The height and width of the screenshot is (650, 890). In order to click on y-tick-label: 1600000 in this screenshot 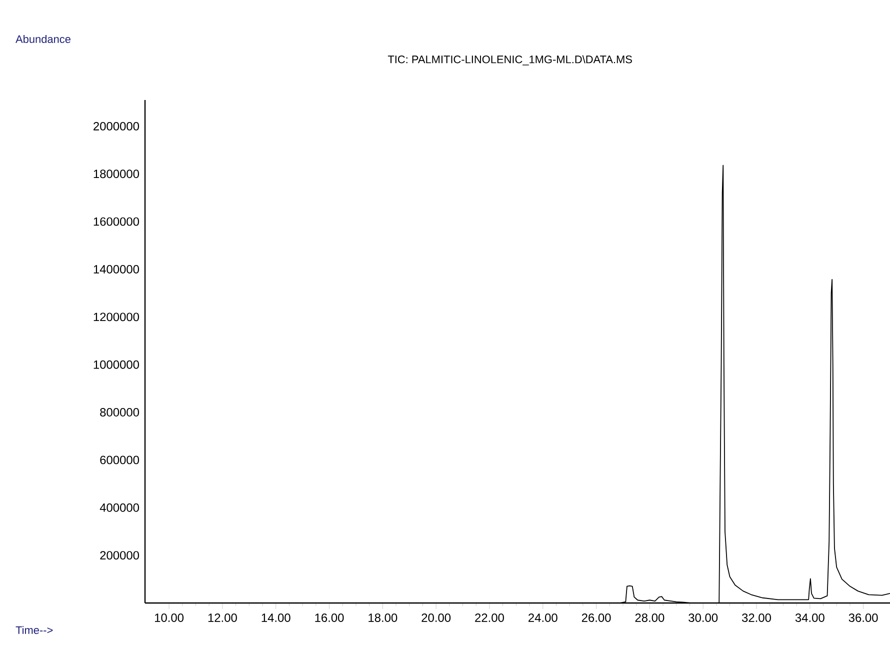, I will do `click(117, 221)`.